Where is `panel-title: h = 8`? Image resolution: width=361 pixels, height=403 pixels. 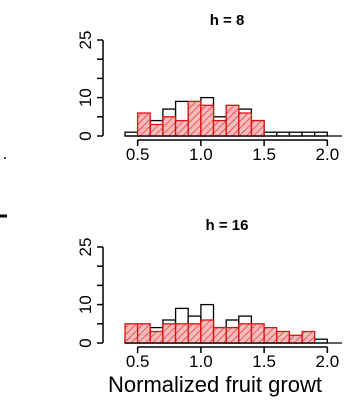 panel-title: h = 8 is located at coordinates (227, 20).